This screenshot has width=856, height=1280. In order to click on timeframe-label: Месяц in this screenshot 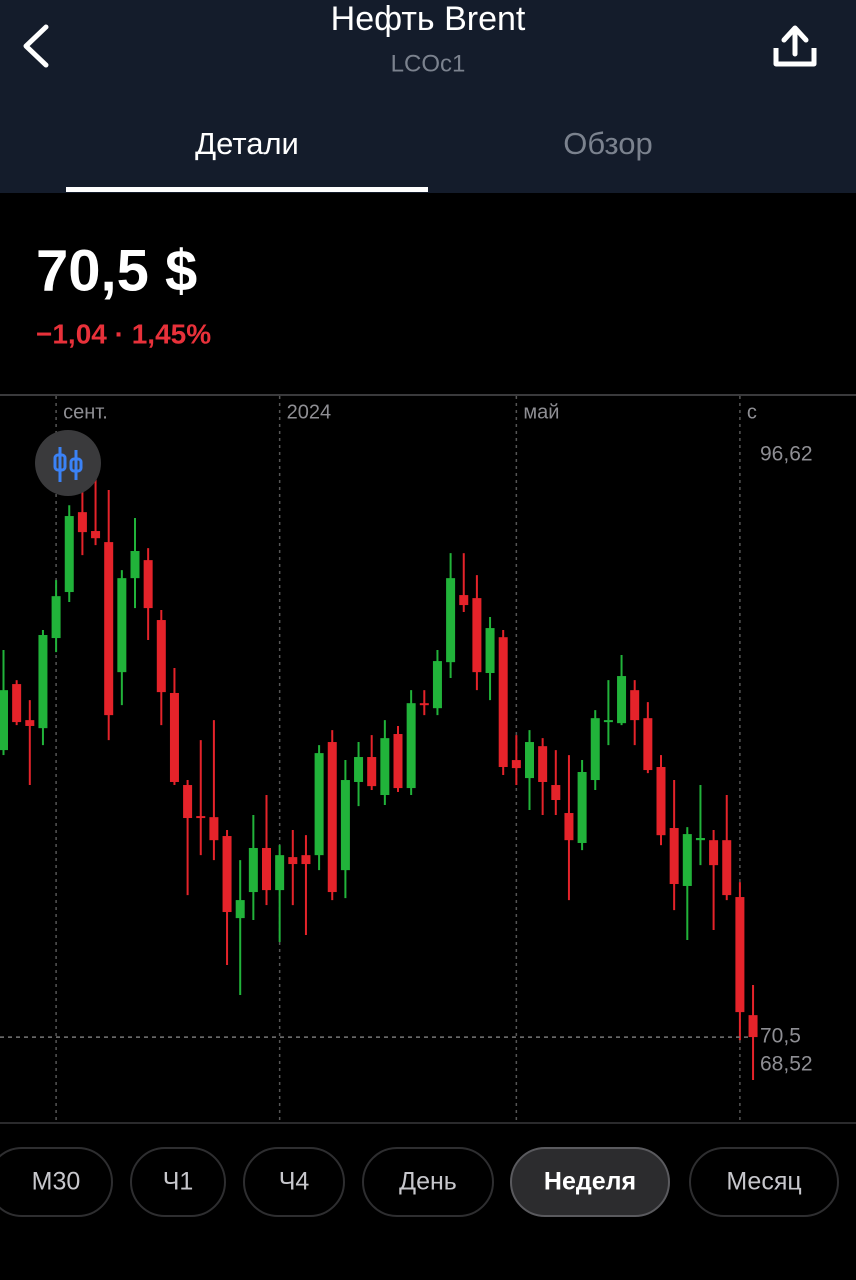, I will do `click(763, 1182)`.